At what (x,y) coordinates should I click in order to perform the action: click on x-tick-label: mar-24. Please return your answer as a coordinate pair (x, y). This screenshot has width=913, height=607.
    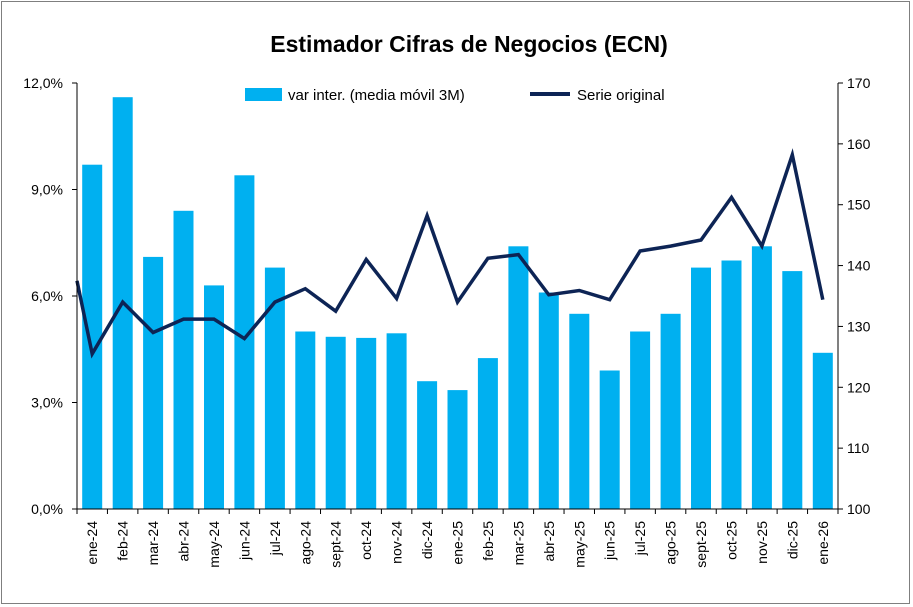
    Looking at the image, I should click on (153, 543).